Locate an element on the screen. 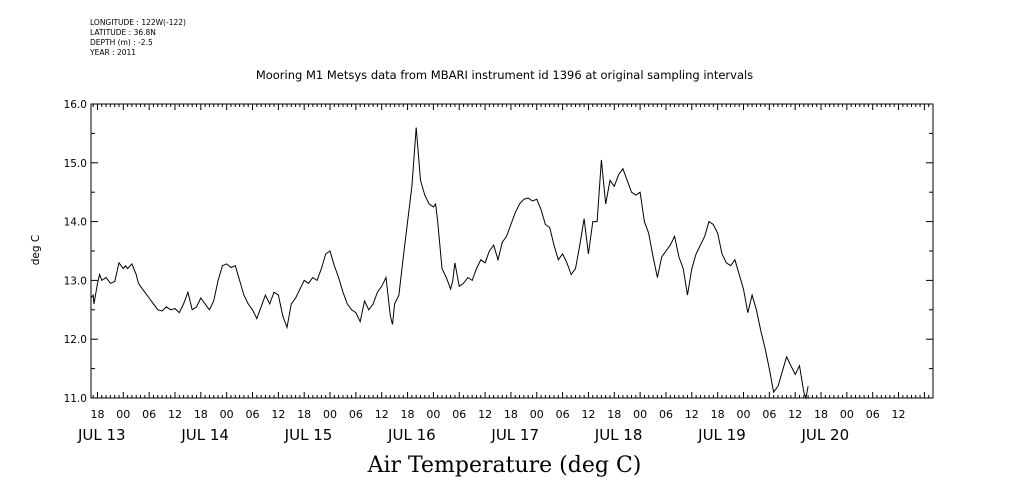 This screenshot has width=1009, height=504. x-date-label: JUL 20 is located at coordinates (825, 435).